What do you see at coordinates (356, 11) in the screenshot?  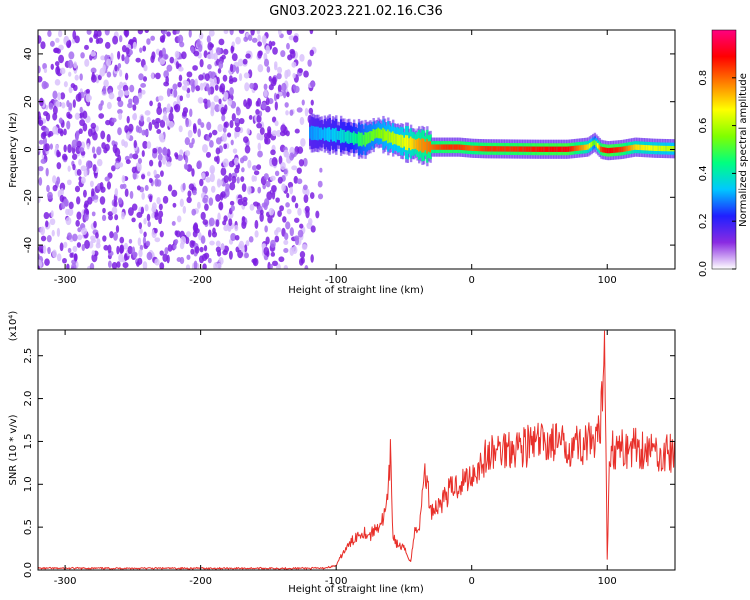 I see `figure-title: GN03.2023.221.02.16.C36` at bounding box center [356, 11].